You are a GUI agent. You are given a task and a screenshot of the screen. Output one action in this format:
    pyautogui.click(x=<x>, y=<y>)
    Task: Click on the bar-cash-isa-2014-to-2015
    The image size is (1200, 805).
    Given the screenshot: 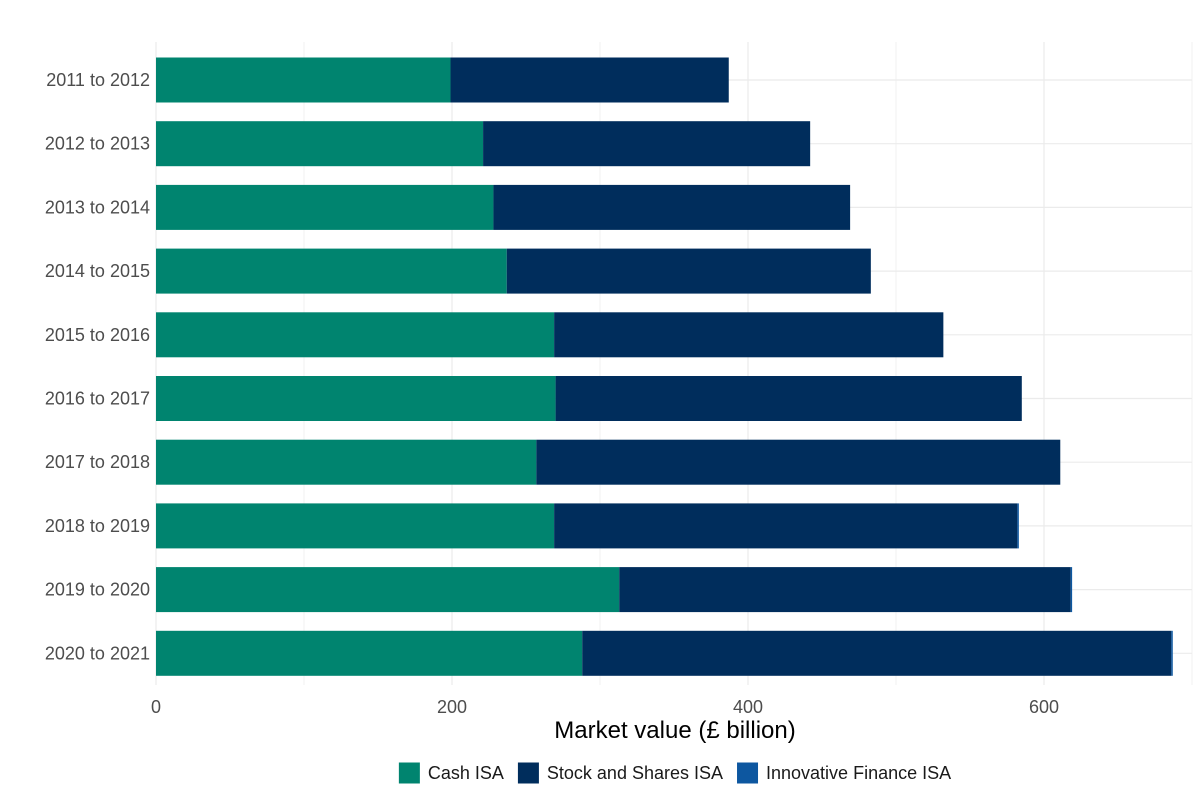 What is the action you would take?
    pyautogui.click(x=331, y=271)
    